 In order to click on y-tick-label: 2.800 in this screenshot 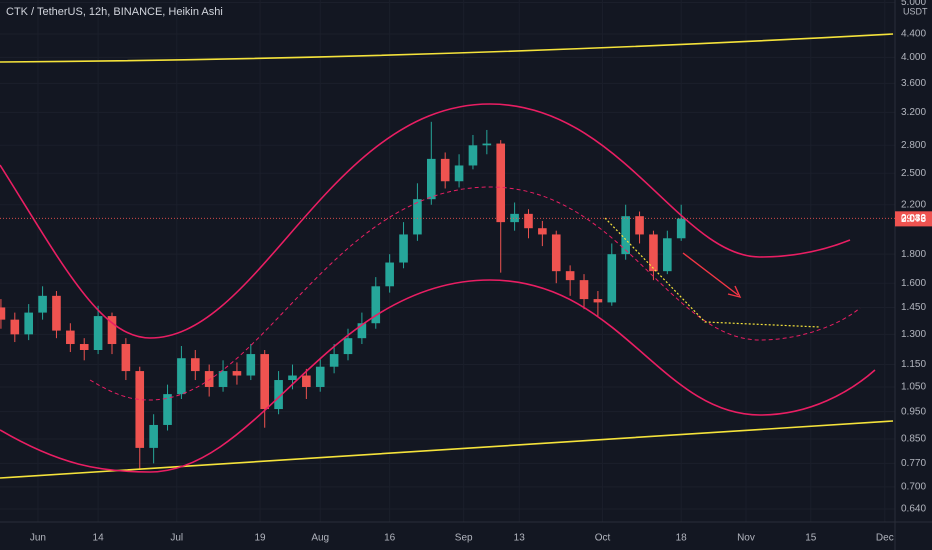, I will do `click(913, 145)`.